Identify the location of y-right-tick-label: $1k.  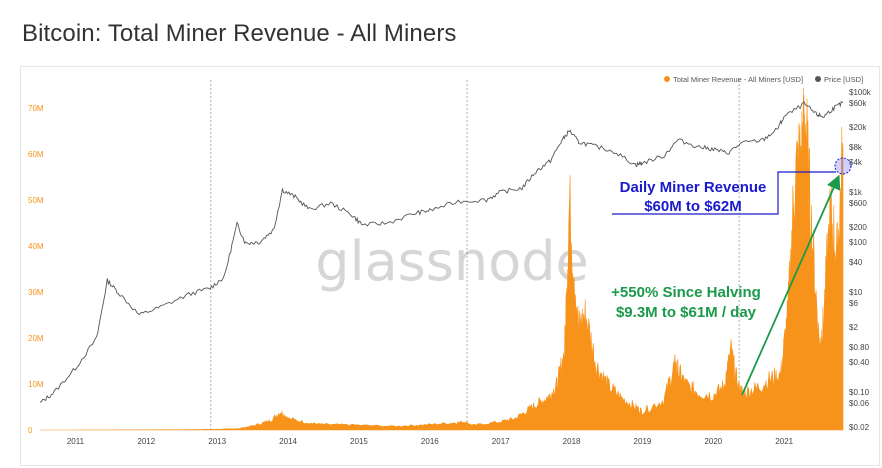
(856, 192).